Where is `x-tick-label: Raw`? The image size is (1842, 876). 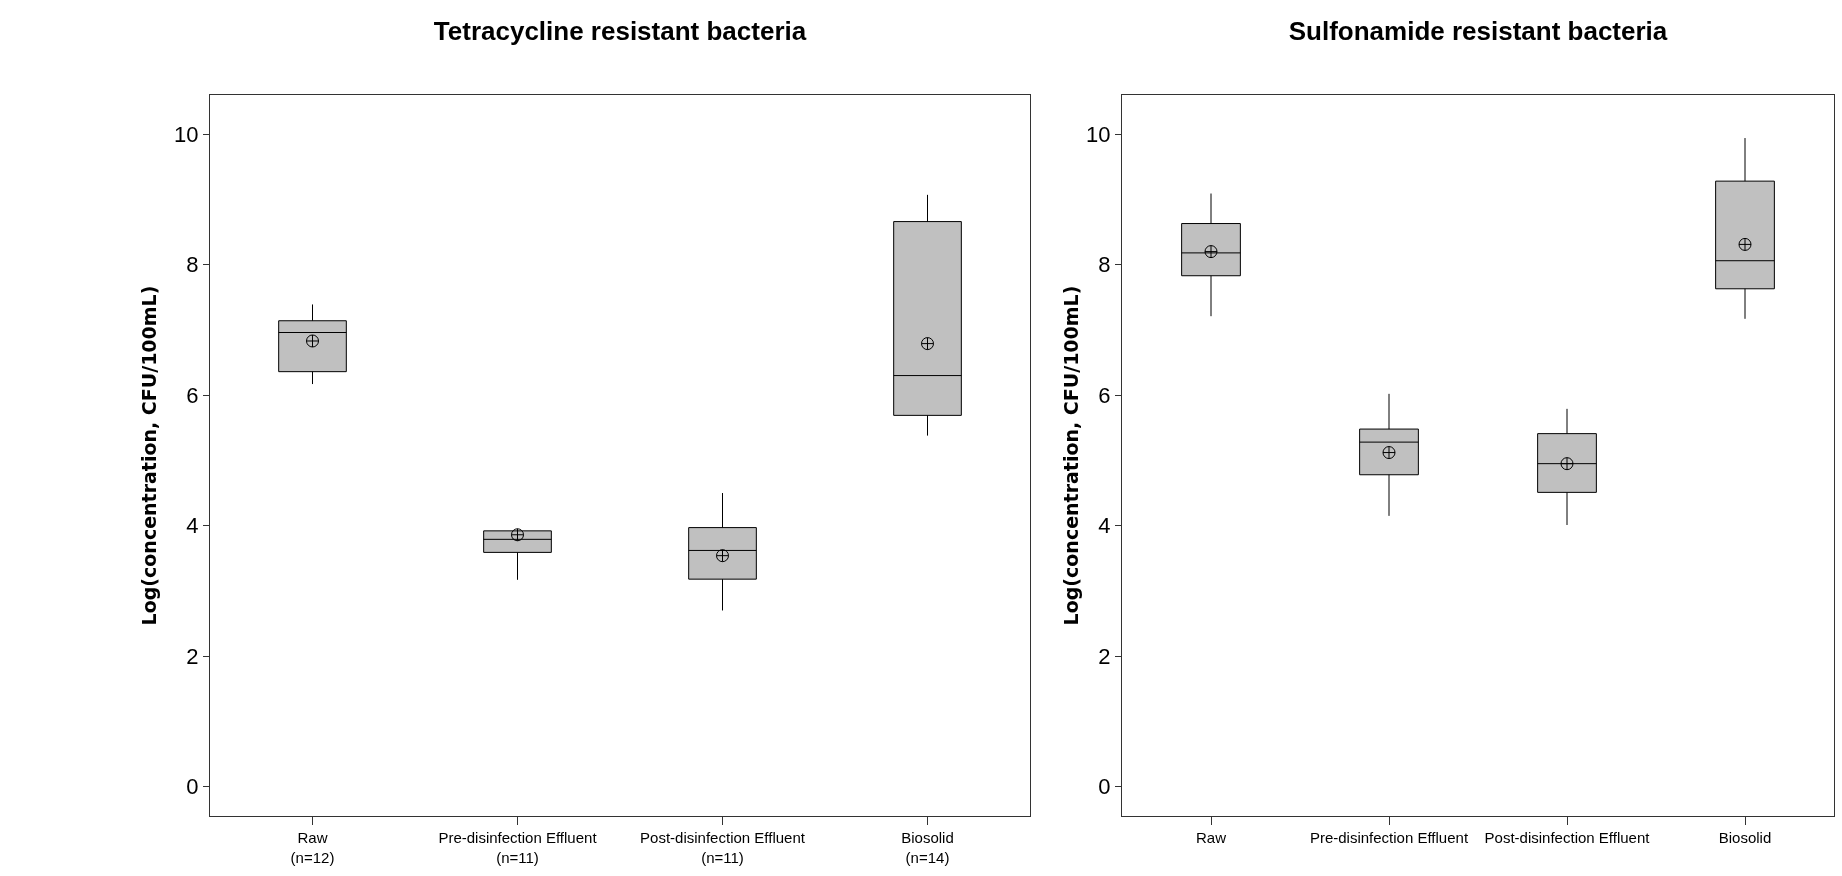
x-tick-label: Raw is located at coordinates (1211, 837).